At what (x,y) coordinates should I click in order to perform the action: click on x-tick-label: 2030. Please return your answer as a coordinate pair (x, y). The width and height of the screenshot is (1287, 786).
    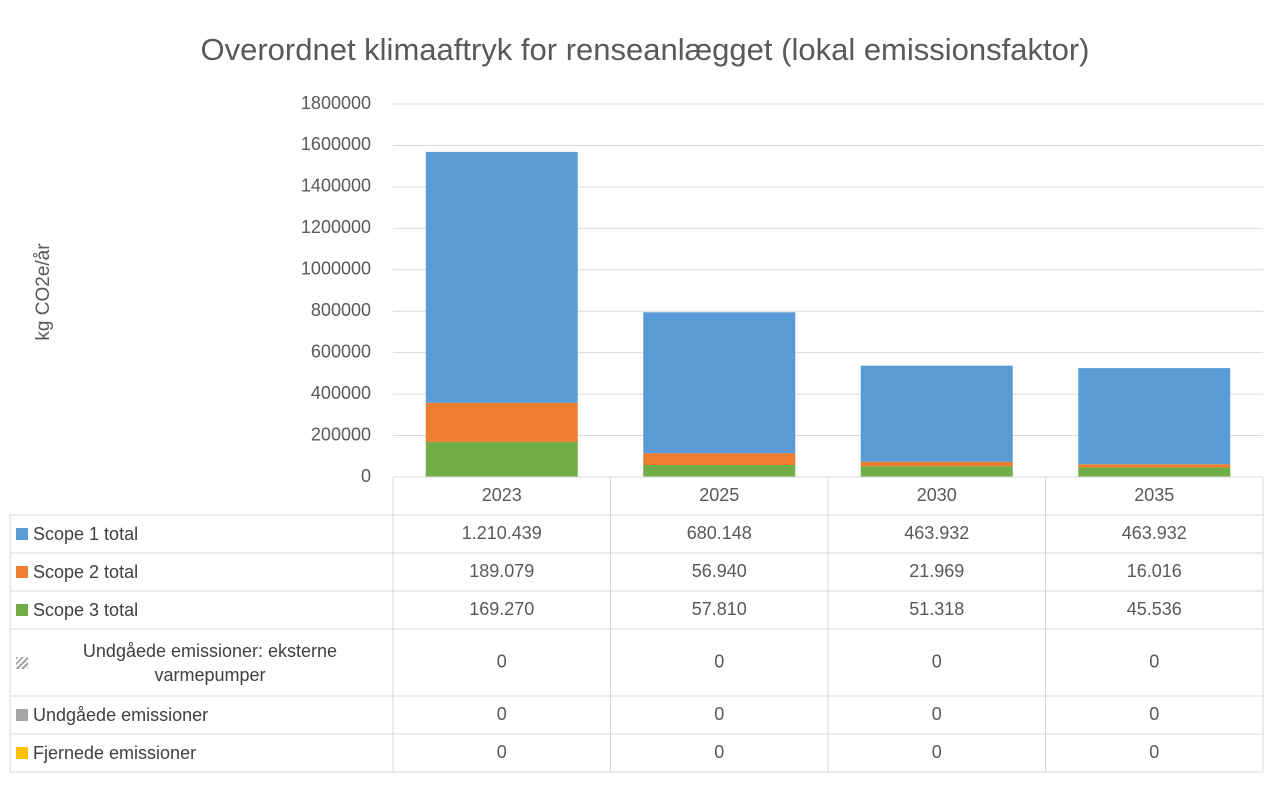
    Looking at the image, I should click on (937, 495).